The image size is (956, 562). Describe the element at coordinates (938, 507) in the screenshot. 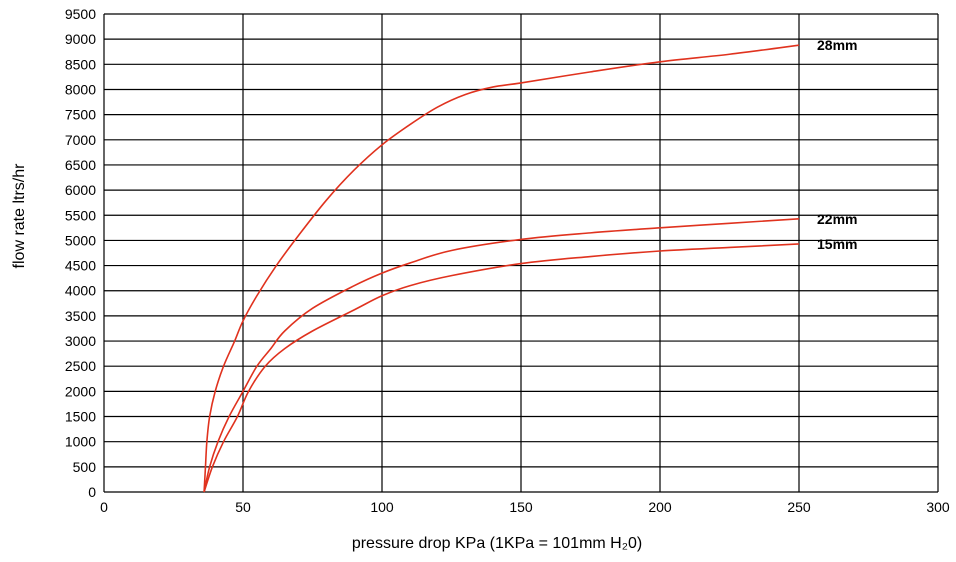

I see `x-tick-label-300: 300` at that location.